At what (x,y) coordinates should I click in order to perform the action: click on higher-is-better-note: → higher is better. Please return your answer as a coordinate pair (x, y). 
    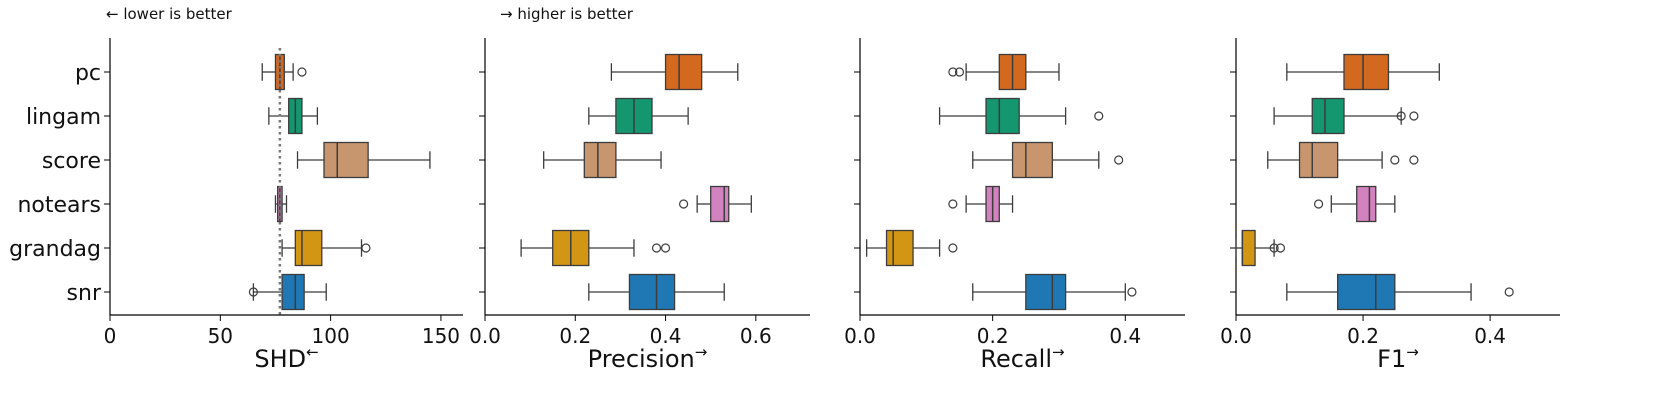
    Looking at the image, I should click on (566, 14).